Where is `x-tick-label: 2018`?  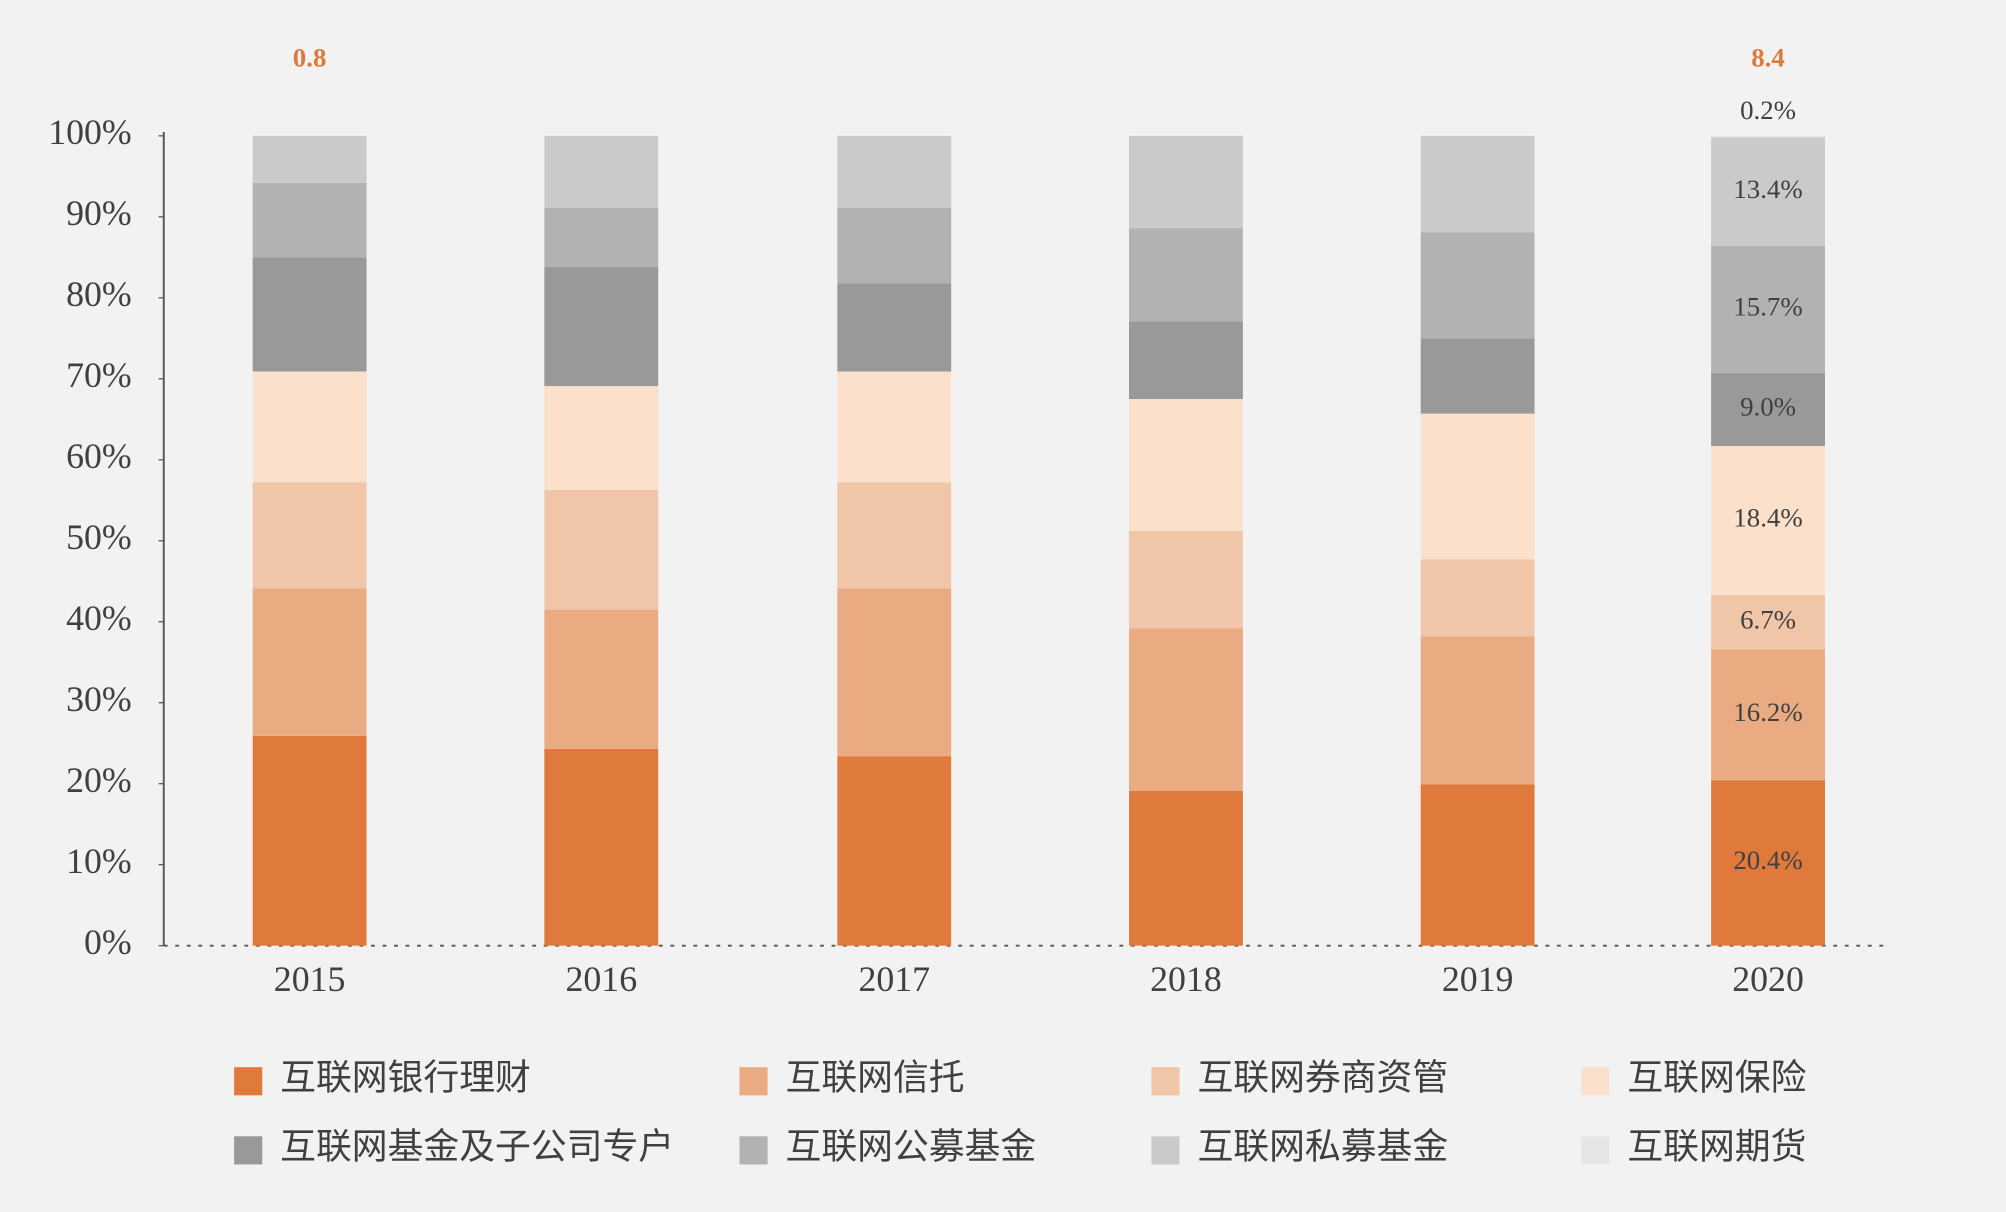
x-tick-label: 2018 is located at coordinates (1186, 979).